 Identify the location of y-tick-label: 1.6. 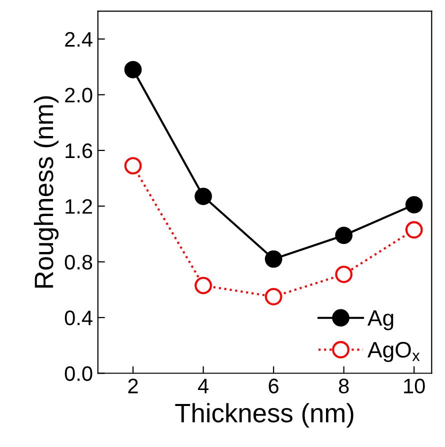
(79, 150).